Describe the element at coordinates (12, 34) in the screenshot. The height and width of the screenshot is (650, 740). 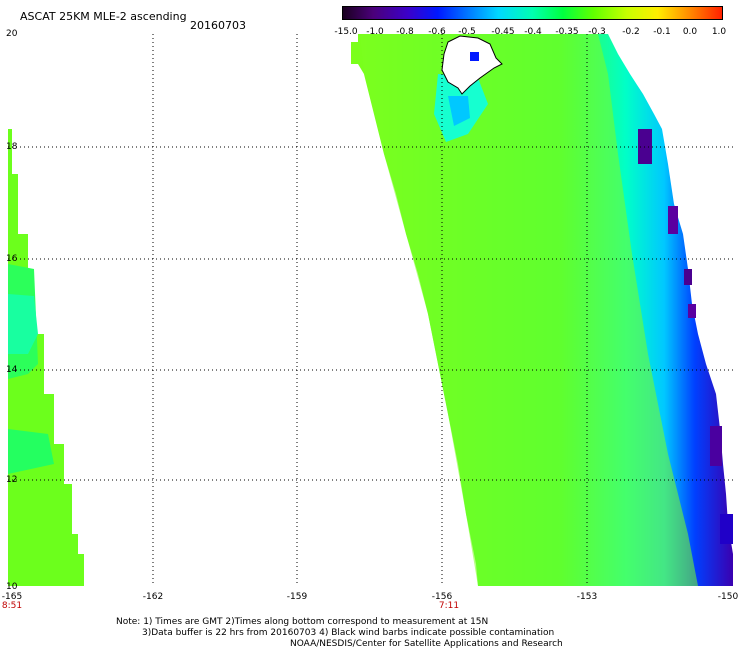
I see `lat-label-20: 20` at that location.